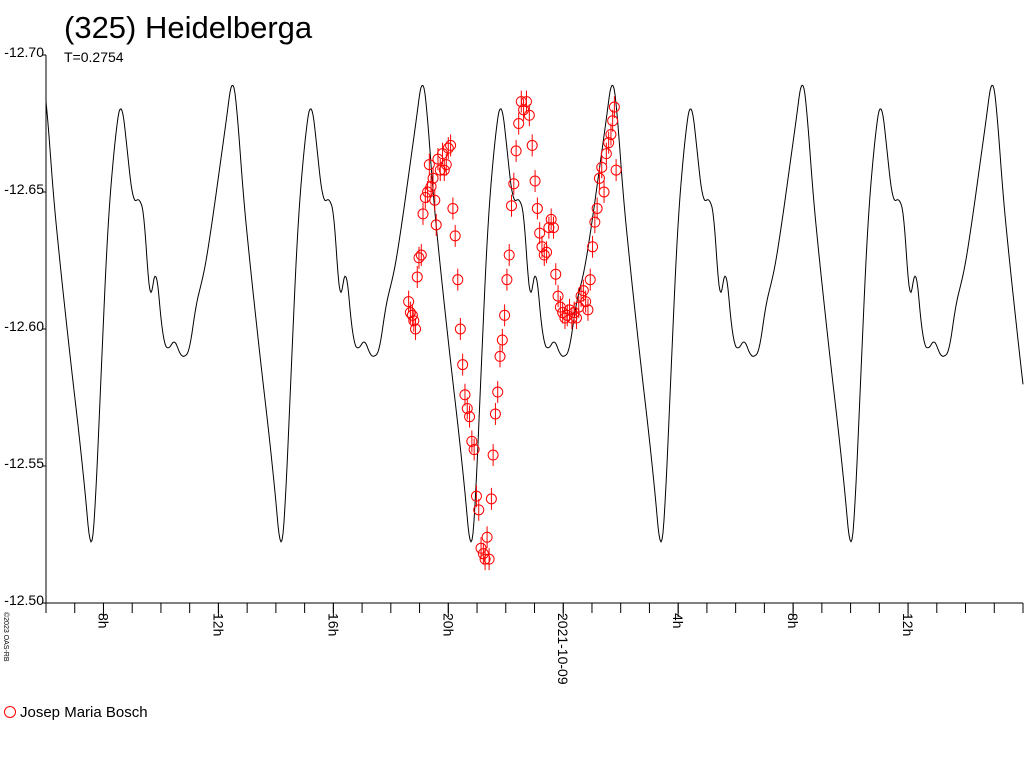  Describe the element at coordinates (188, 27) in the screenshot. I see `chart-title: (325) Heidelberga` at that location.